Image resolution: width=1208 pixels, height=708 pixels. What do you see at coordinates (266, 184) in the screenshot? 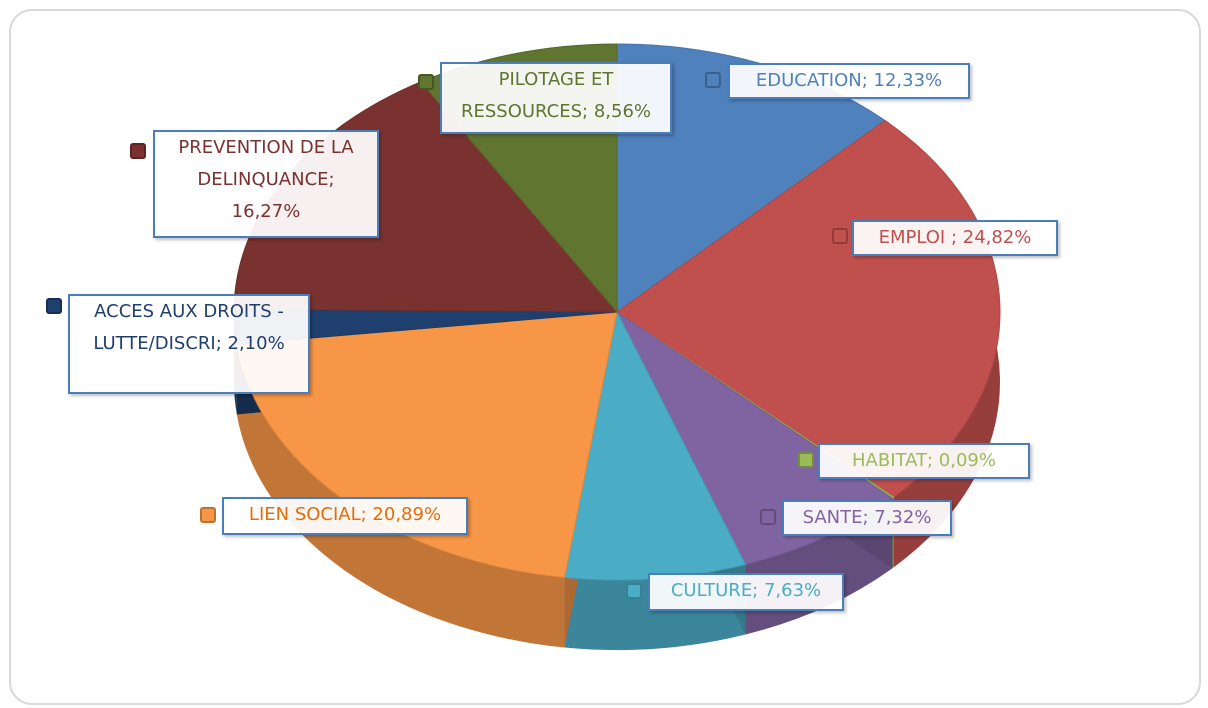
I see `data-label: PREVENTION DE LA DELINQUANCE; 16,27%` at bounding box center [266, 184].